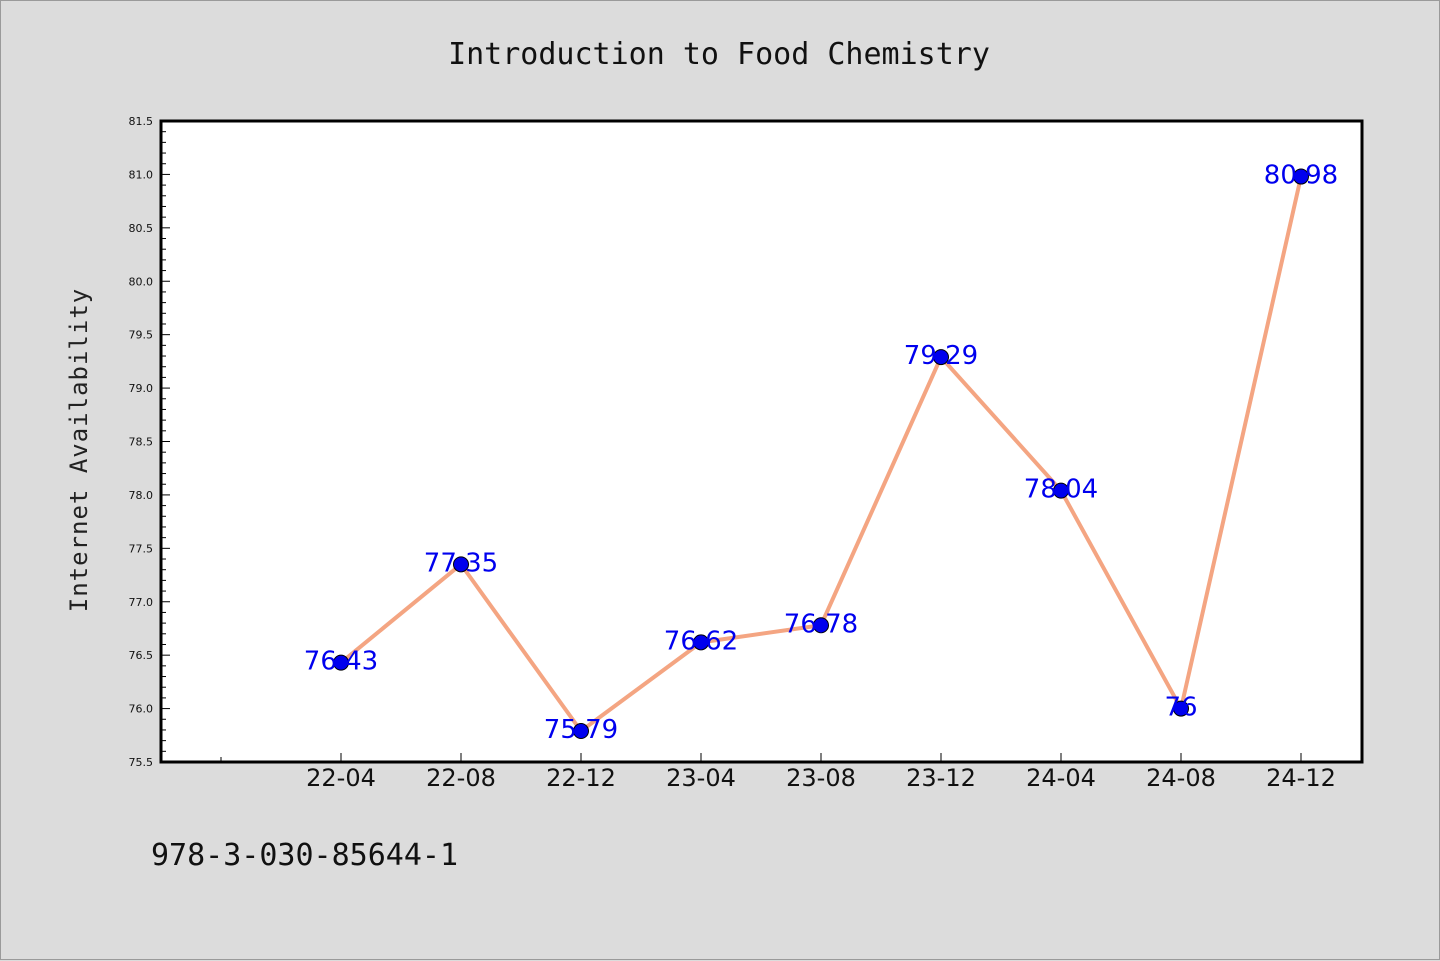 The image size is (1440, 961). Describe the element at coordinates (719, 54) in the screenshot. I see `chart-title: Introduction to Food Chemistry` at that location.